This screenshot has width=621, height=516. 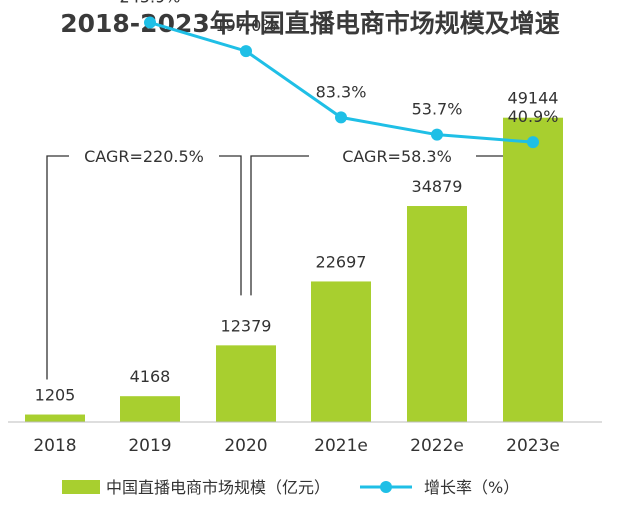 What do you see at coordinates (149, 446) in the screenshot?
I see `x-tick-label: 2019` at bounding box center [149, 446].